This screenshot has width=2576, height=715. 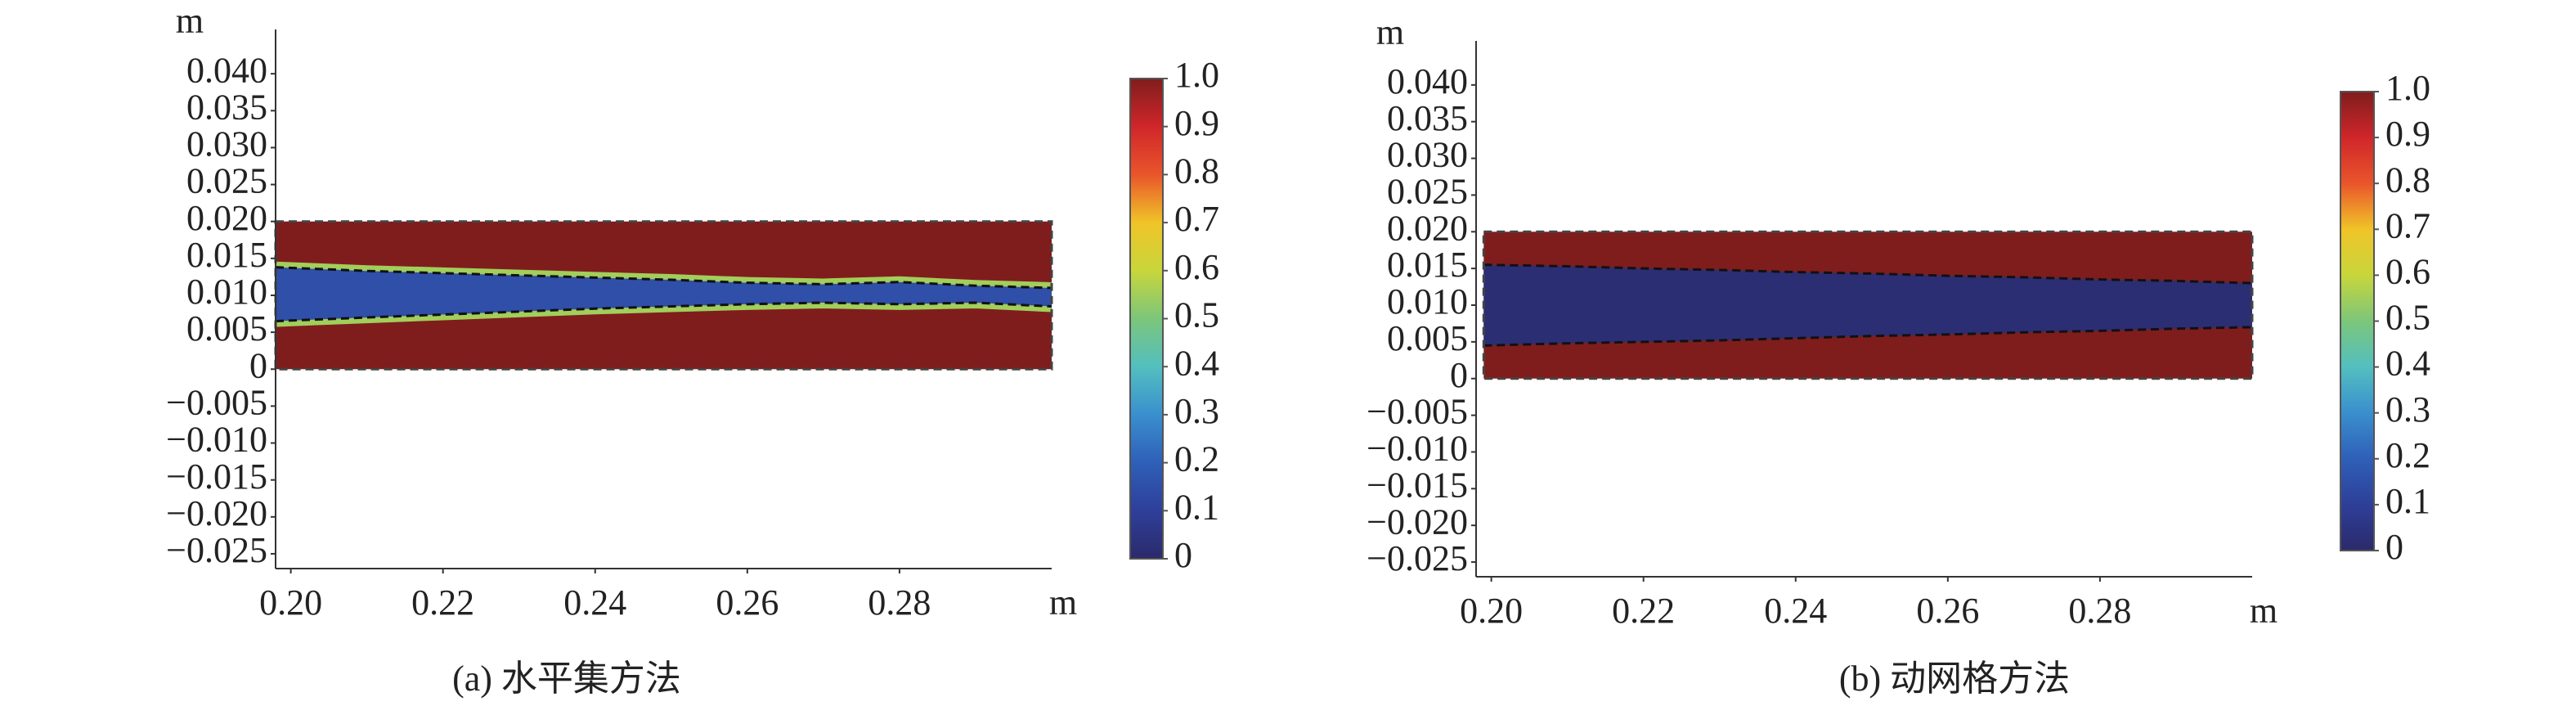 What do you see at coordinates (1954, 679) in the screenshot?
I see `caption: (b) 动网格方法` at bounding box center [1954, 679].